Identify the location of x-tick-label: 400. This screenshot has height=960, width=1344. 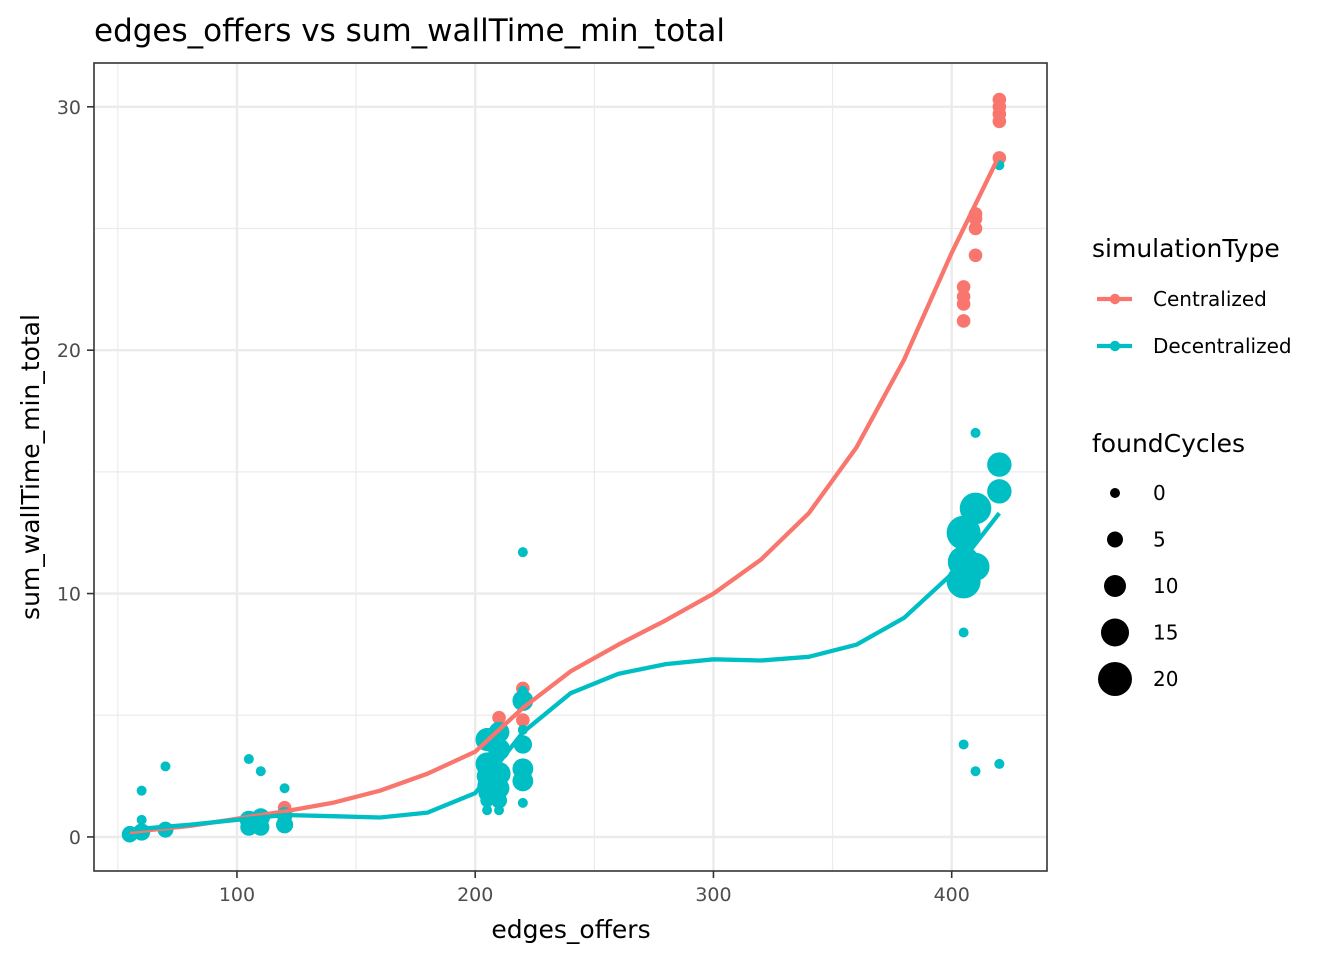
(952, 895).